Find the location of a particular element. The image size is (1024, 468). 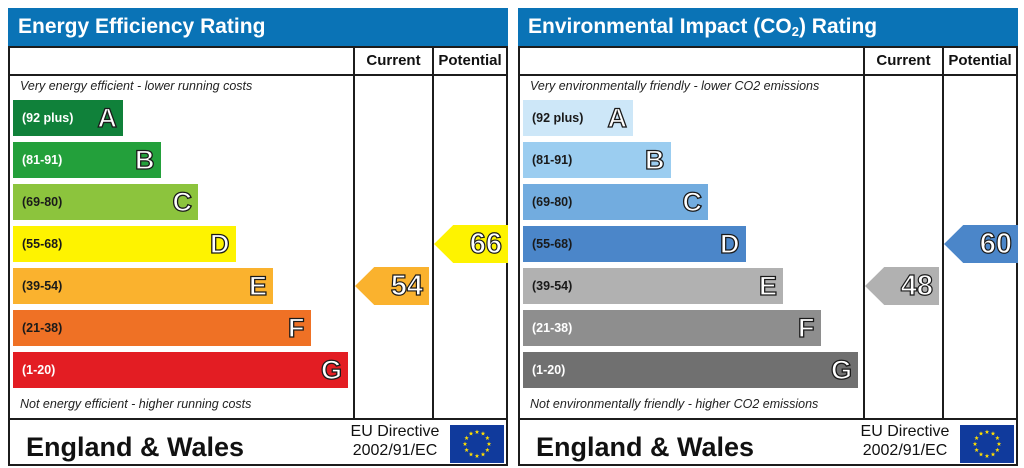

potential-rating-value: 66 is located at coordinates (485, 243).